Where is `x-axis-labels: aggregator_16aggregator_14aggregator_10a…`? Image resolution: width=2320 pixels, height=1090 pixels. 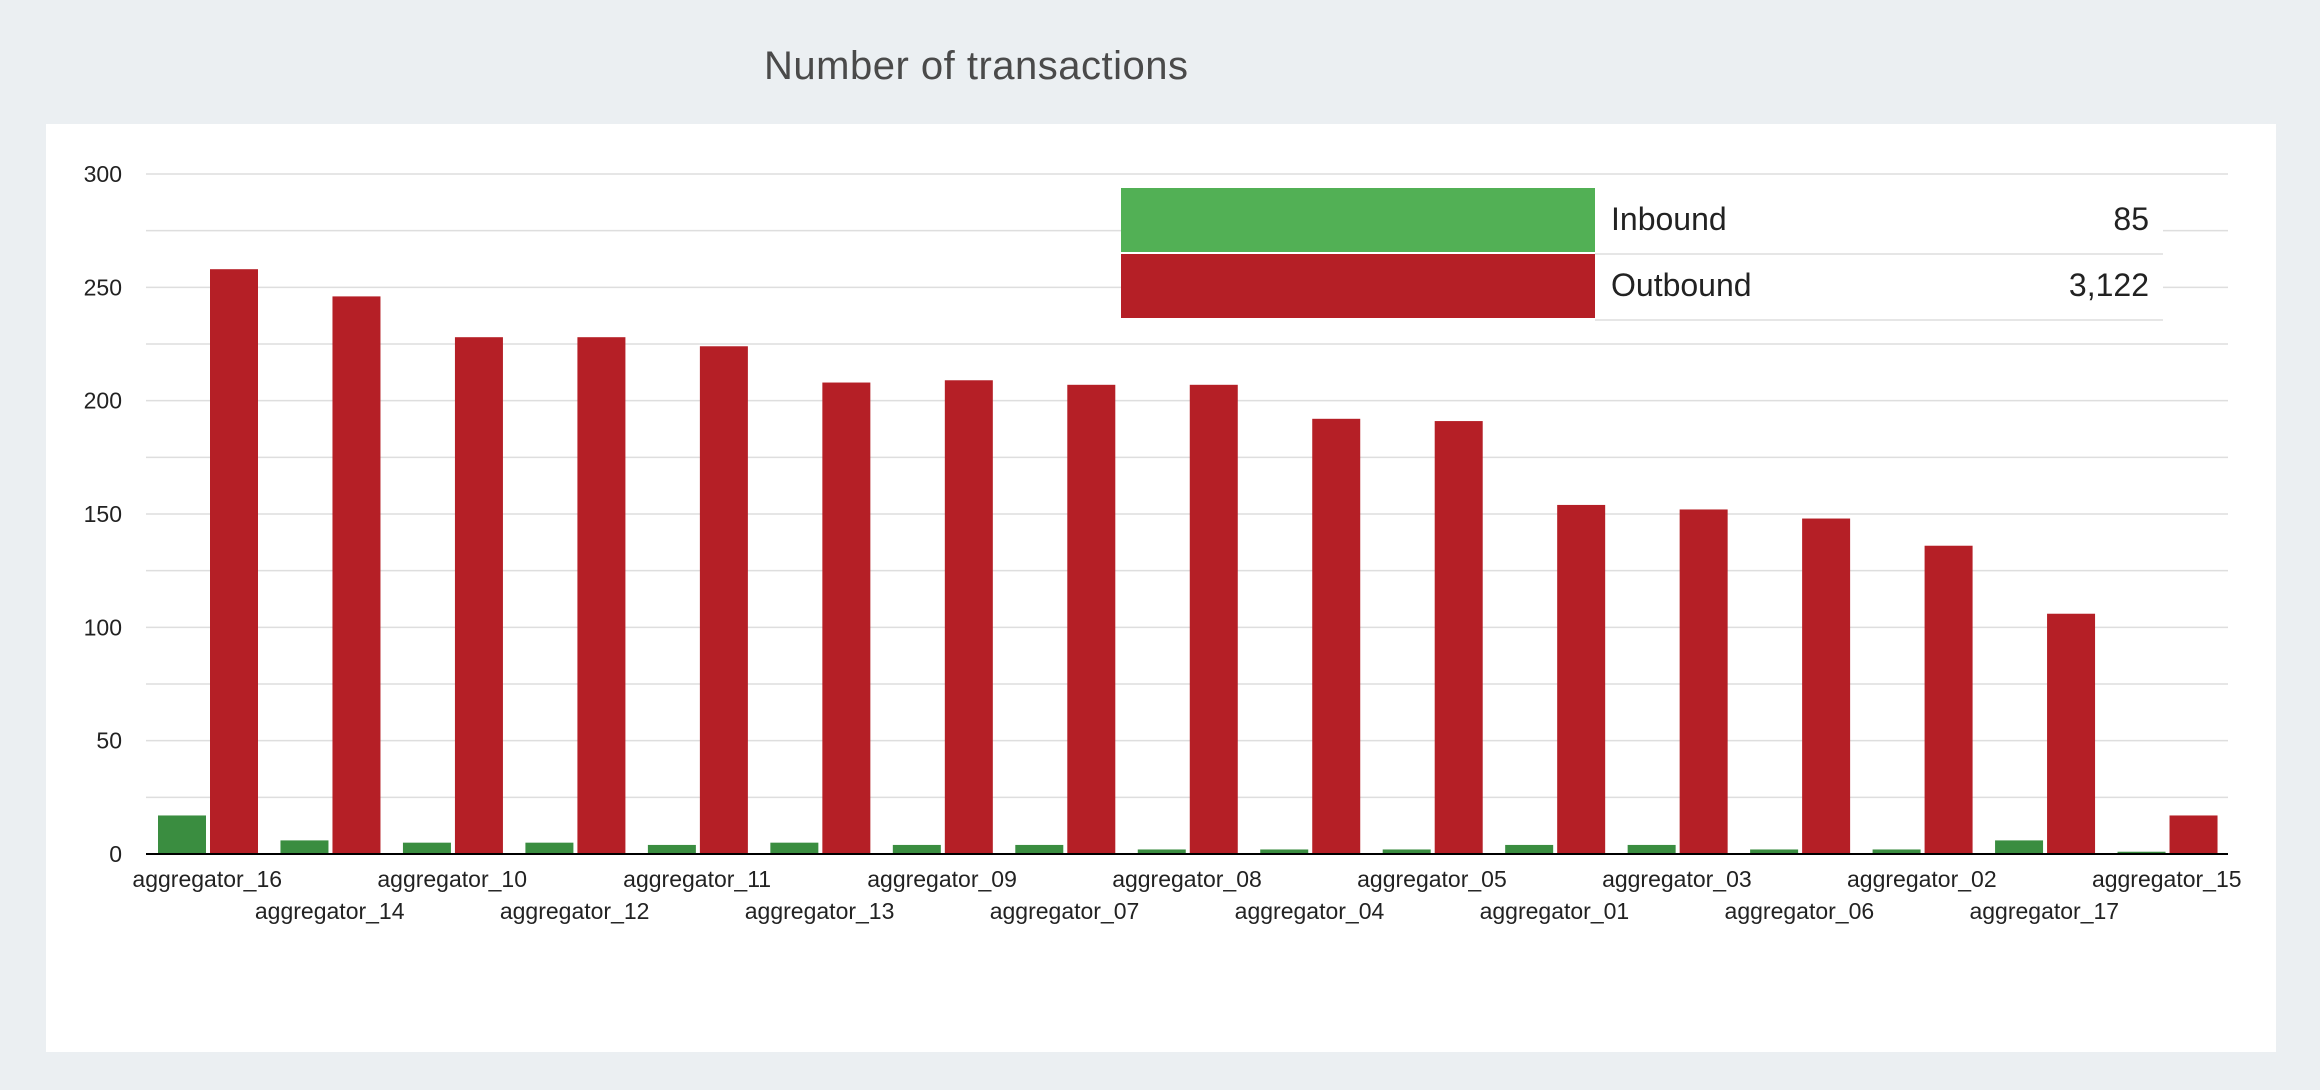 x-axis-labels: aggregator_16aggregator_14aggregator_10a… is located at coordinates (1186, 895).